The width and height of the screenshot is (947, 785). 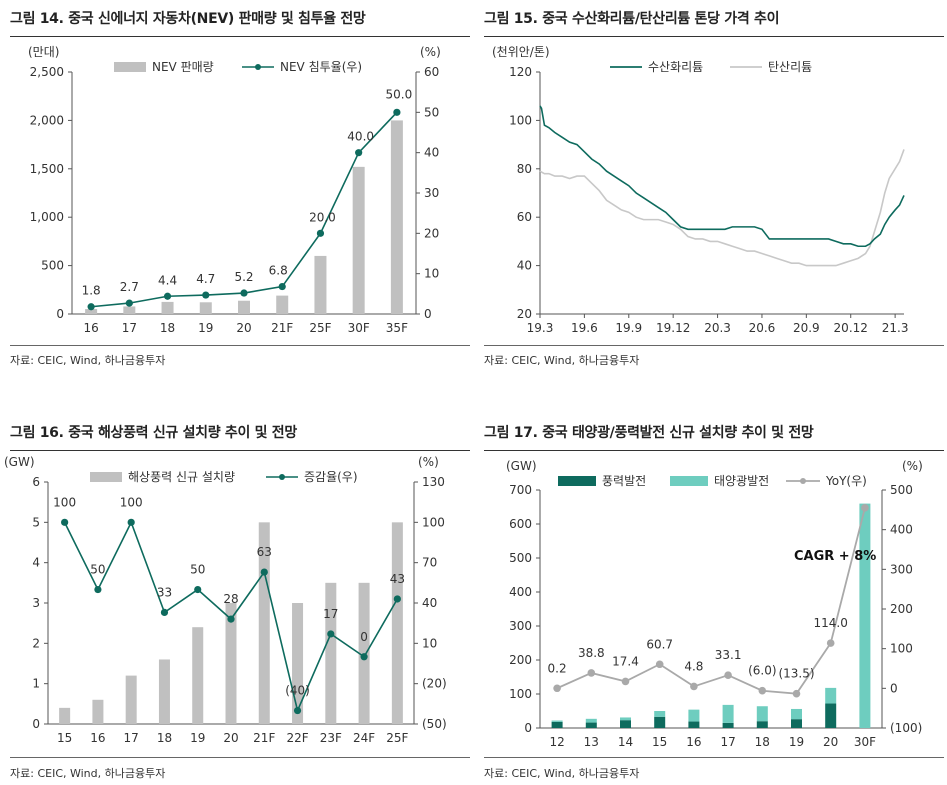 I want to click on left-axis-unit: (만대), so click(x=43, y=52).